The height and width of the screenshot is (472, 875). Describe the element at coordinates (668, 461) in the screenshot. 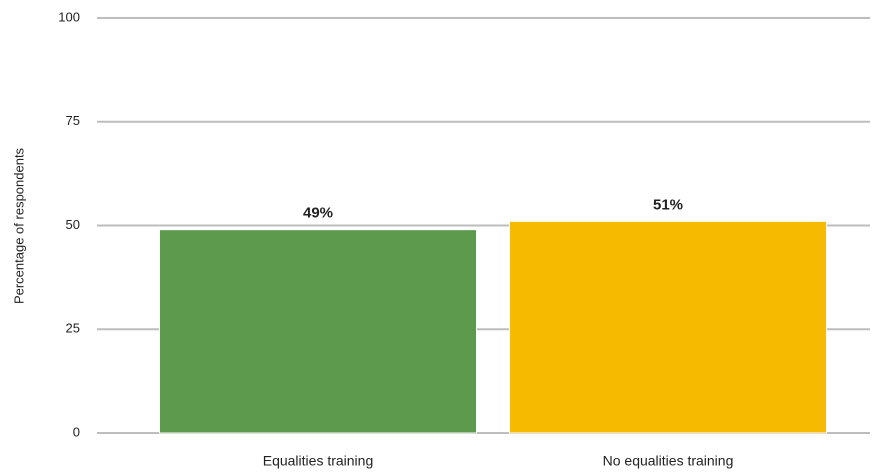

I see `x-tick-label: No equalities training` at that location.